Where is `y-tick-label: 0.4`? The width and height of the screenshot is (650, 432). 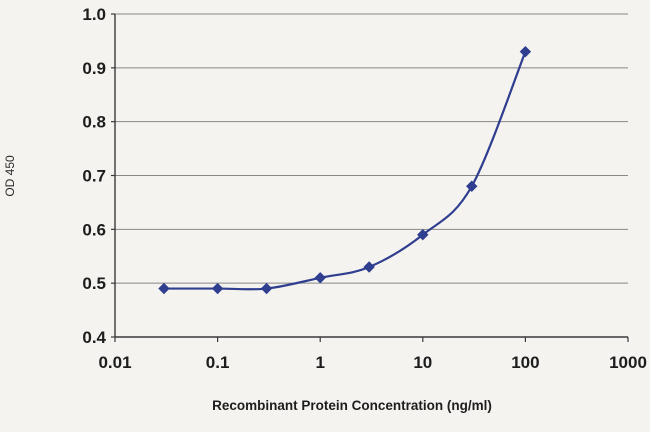
y-tick-label: 0.4 is located at coordinates (94, 337).